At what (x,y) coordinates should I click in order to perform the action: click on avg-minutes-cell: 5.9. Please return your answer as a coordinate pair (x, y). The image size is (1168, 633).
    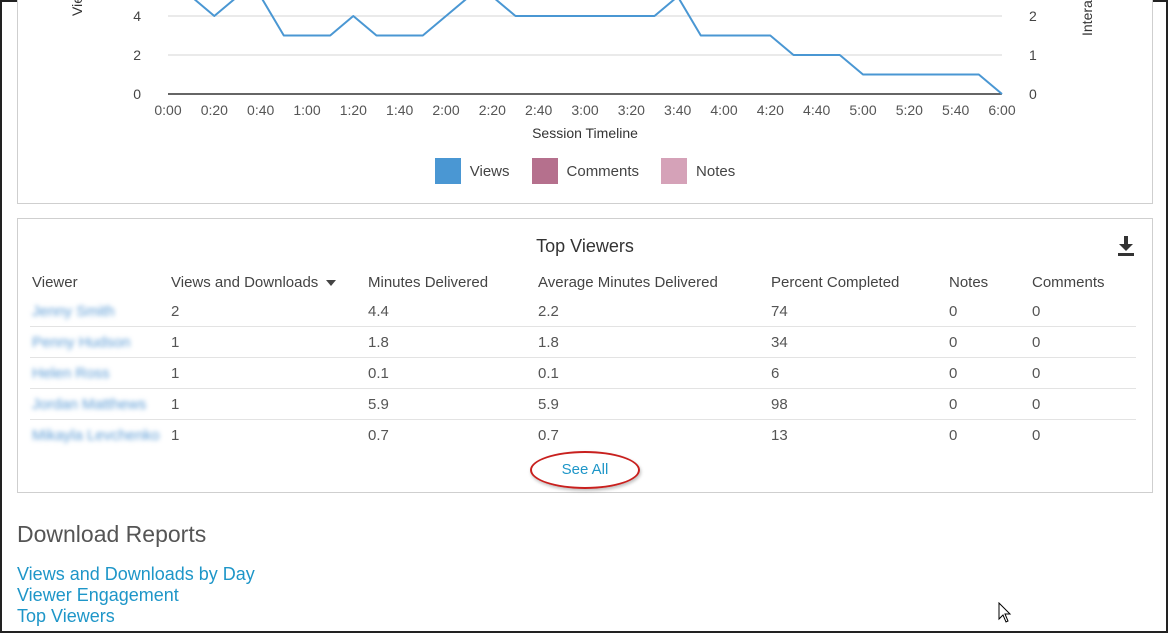
    Looking at the image, I should click on (652, 404).